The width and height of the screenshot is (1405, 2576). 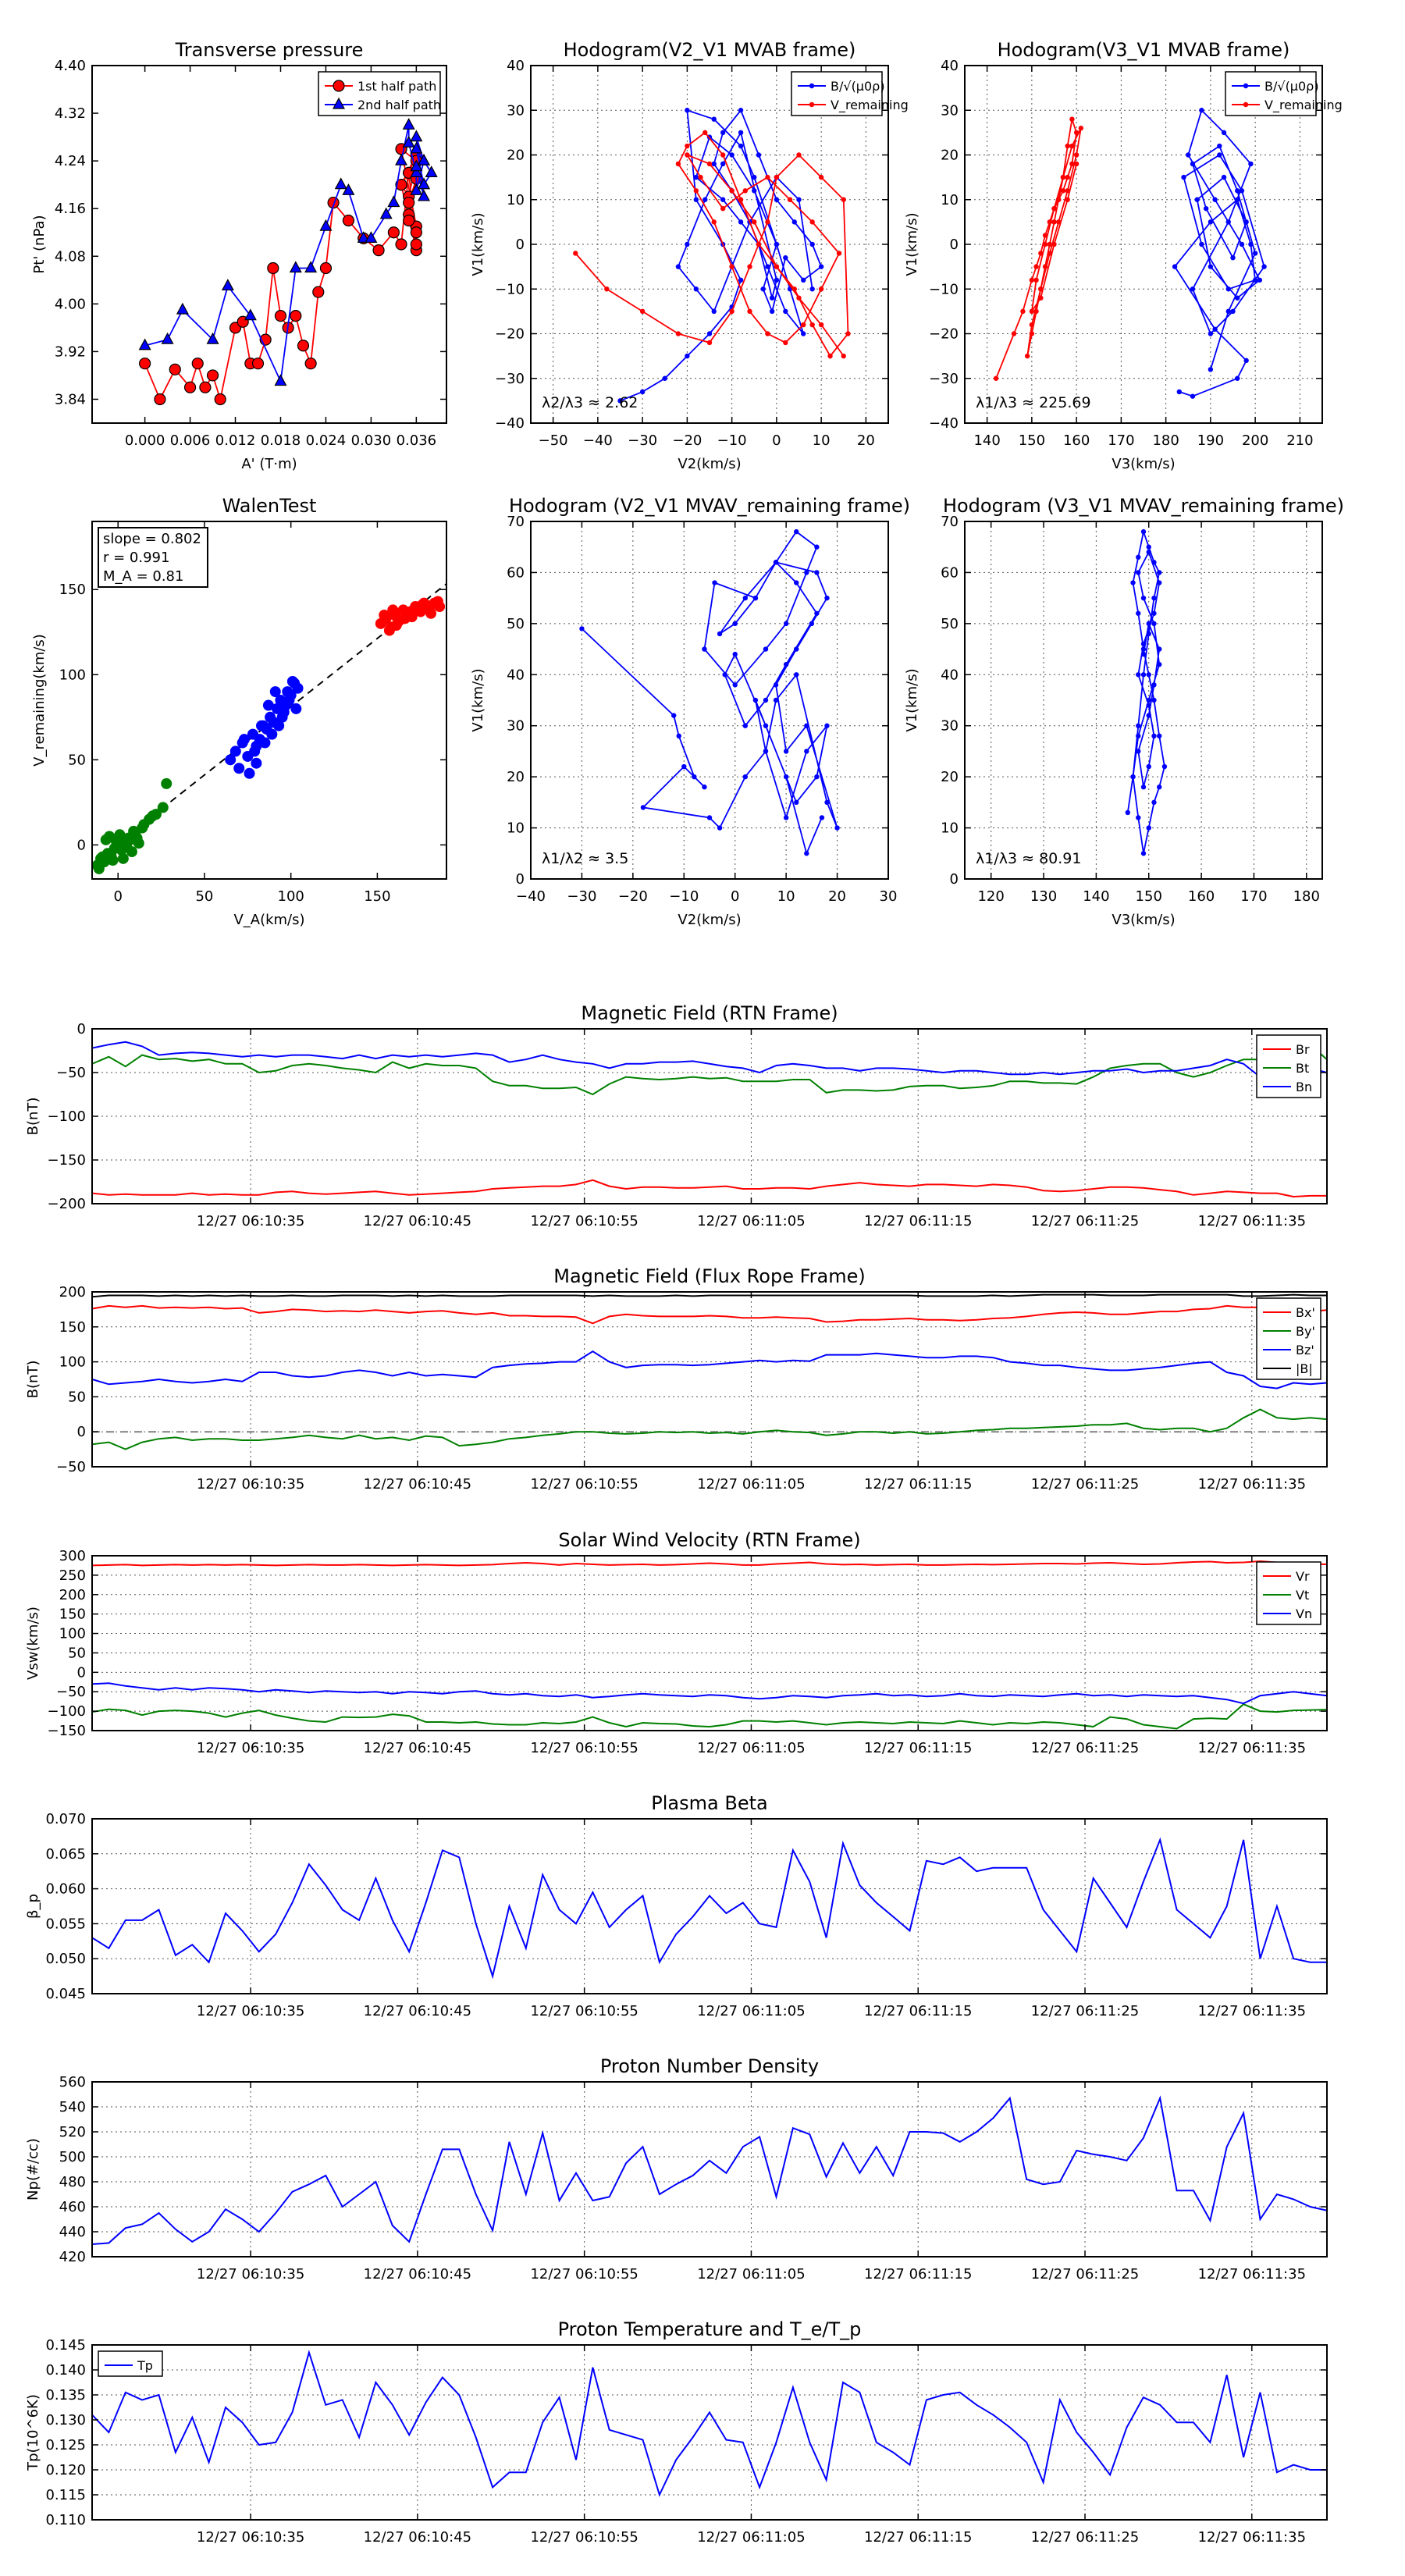 I want to click on x-tick-label: 12/27 06:10:35, so click(x=251, y=1748).